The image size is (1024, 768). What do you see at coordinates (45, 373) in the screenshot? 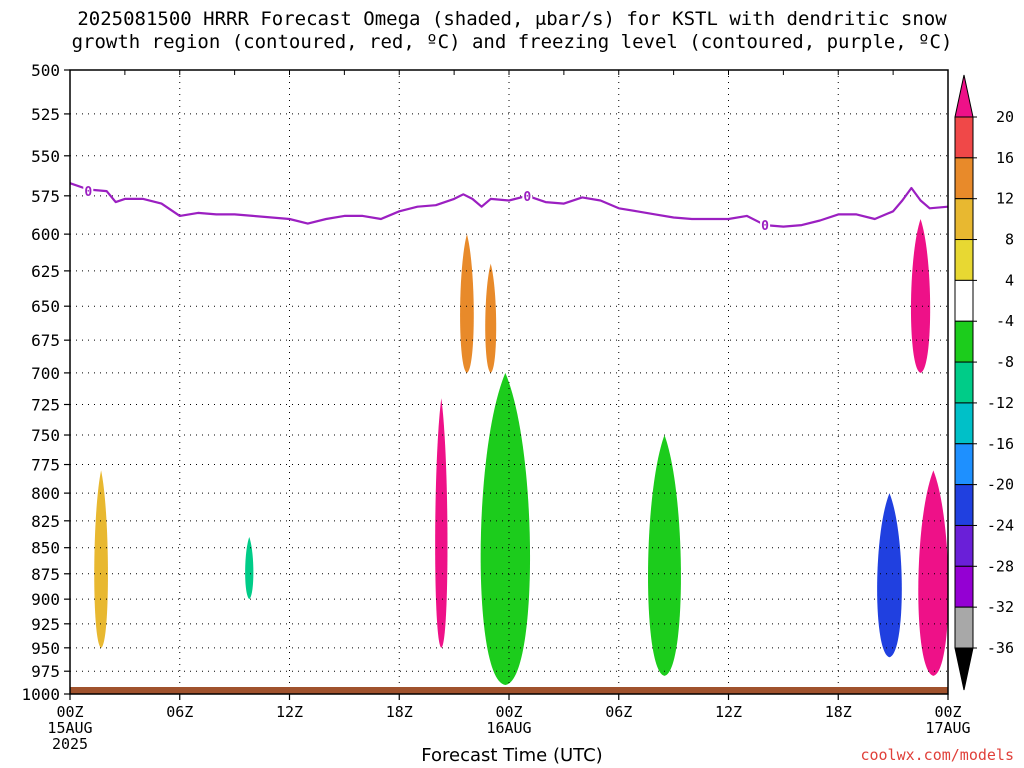
I see `y-tick-label: 700` at bounding box center [45, 373].